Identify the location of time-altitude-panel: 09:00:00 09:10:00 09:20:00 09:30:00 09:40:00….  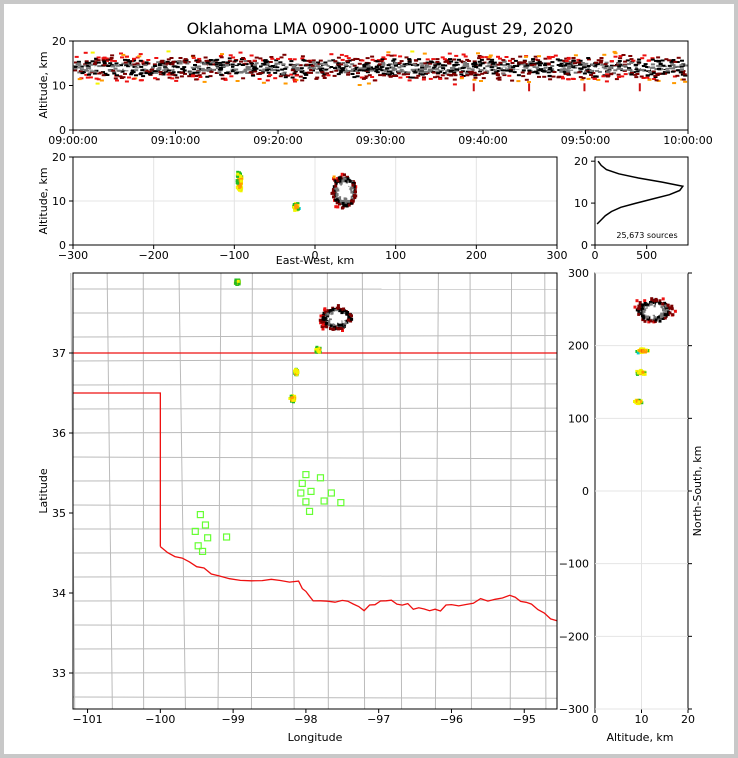
(380, 91).